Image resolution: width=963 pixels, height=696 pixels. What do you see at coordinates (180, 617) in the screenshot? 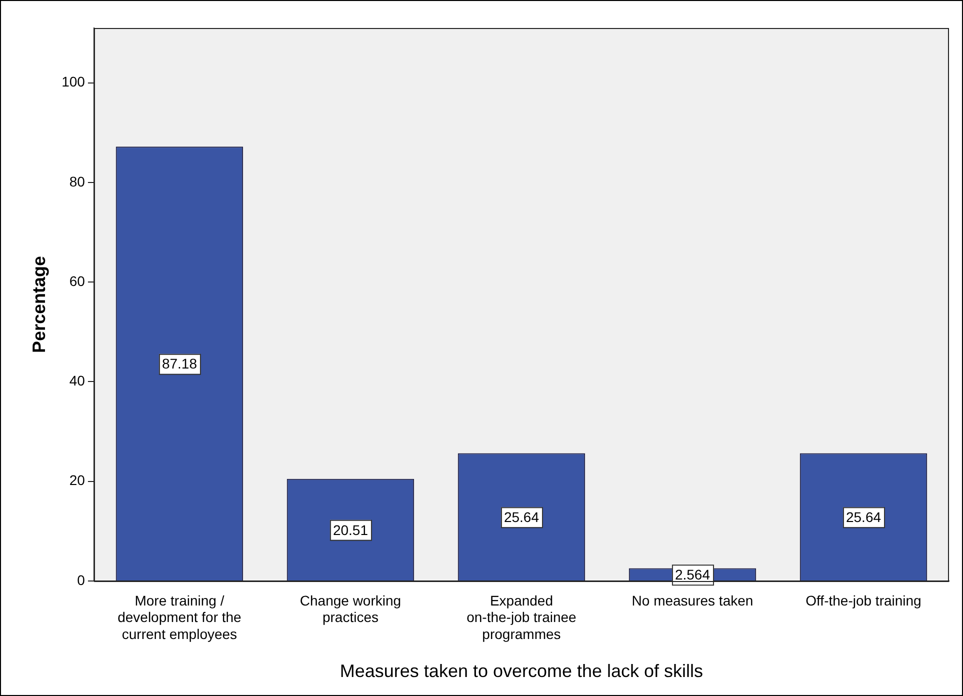
I see `x-tick-label: More training / development for the current employees` at bounding box center [180, 617].